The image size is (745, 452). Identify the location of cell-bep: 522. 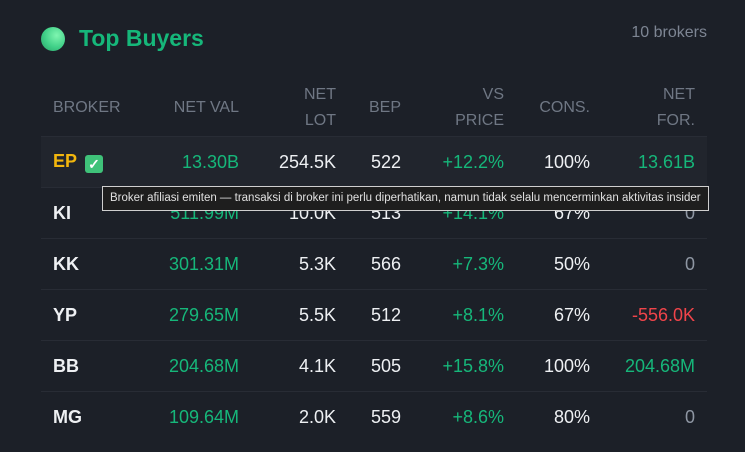
(380, 162).